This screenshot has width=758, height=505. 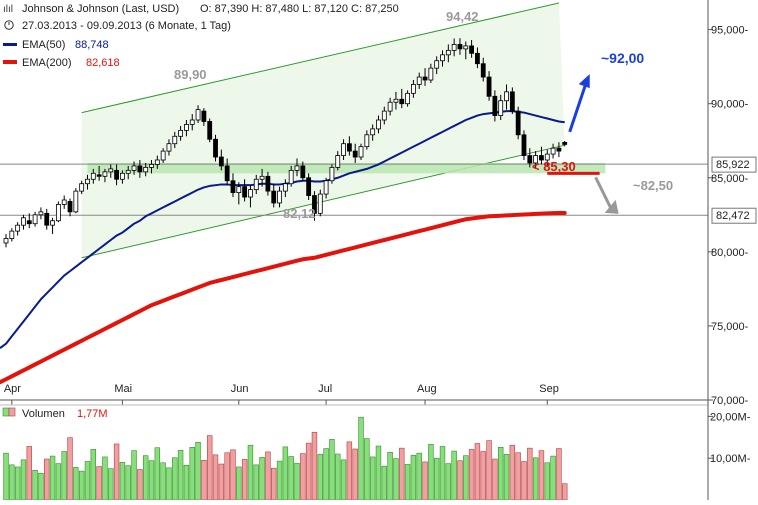 What do you see at coordinates (281, 394) in the screenshot?
I see `time-axis-ticks: Apr Mai Jun Jul Aug Sep` at bounding box center [281, 394].